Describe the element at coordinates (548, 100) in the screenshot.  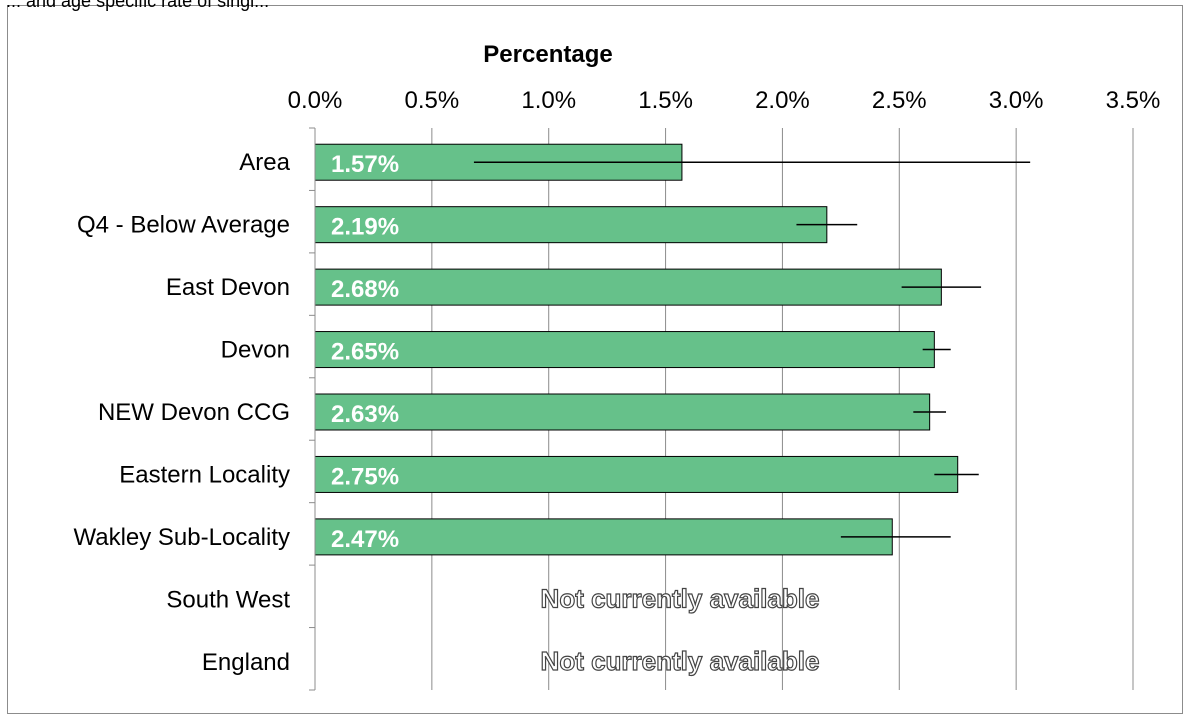
I see `x-tick-label: 1.0%` at that location.